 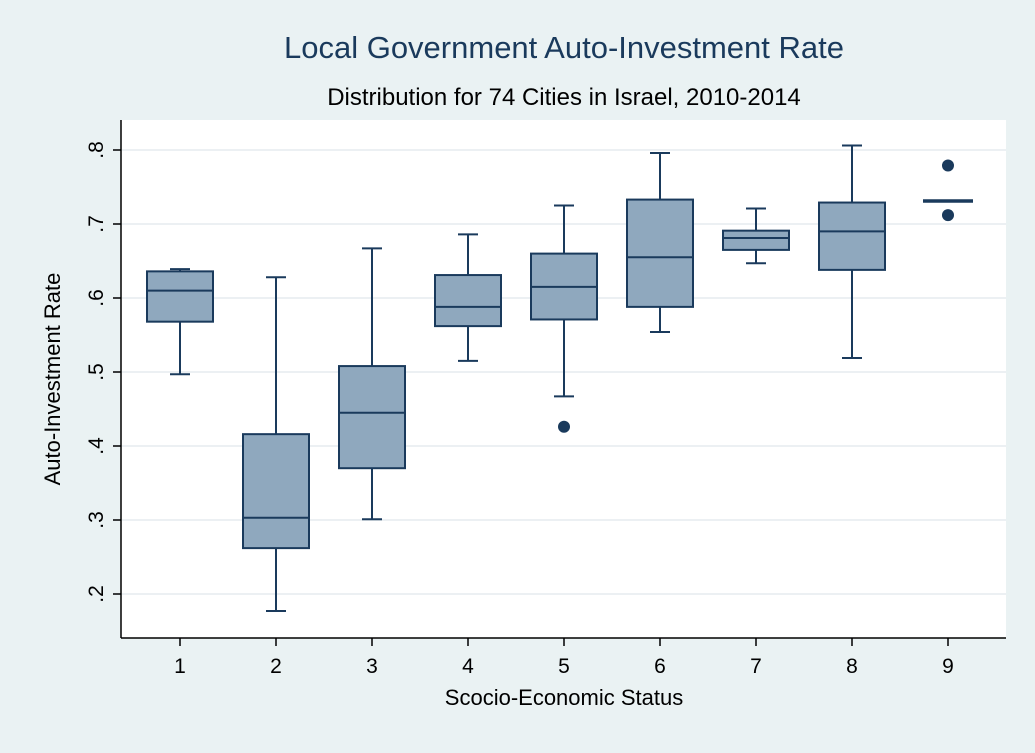 I want to click on x-tick-label: 6, so click(x=660, y=666).